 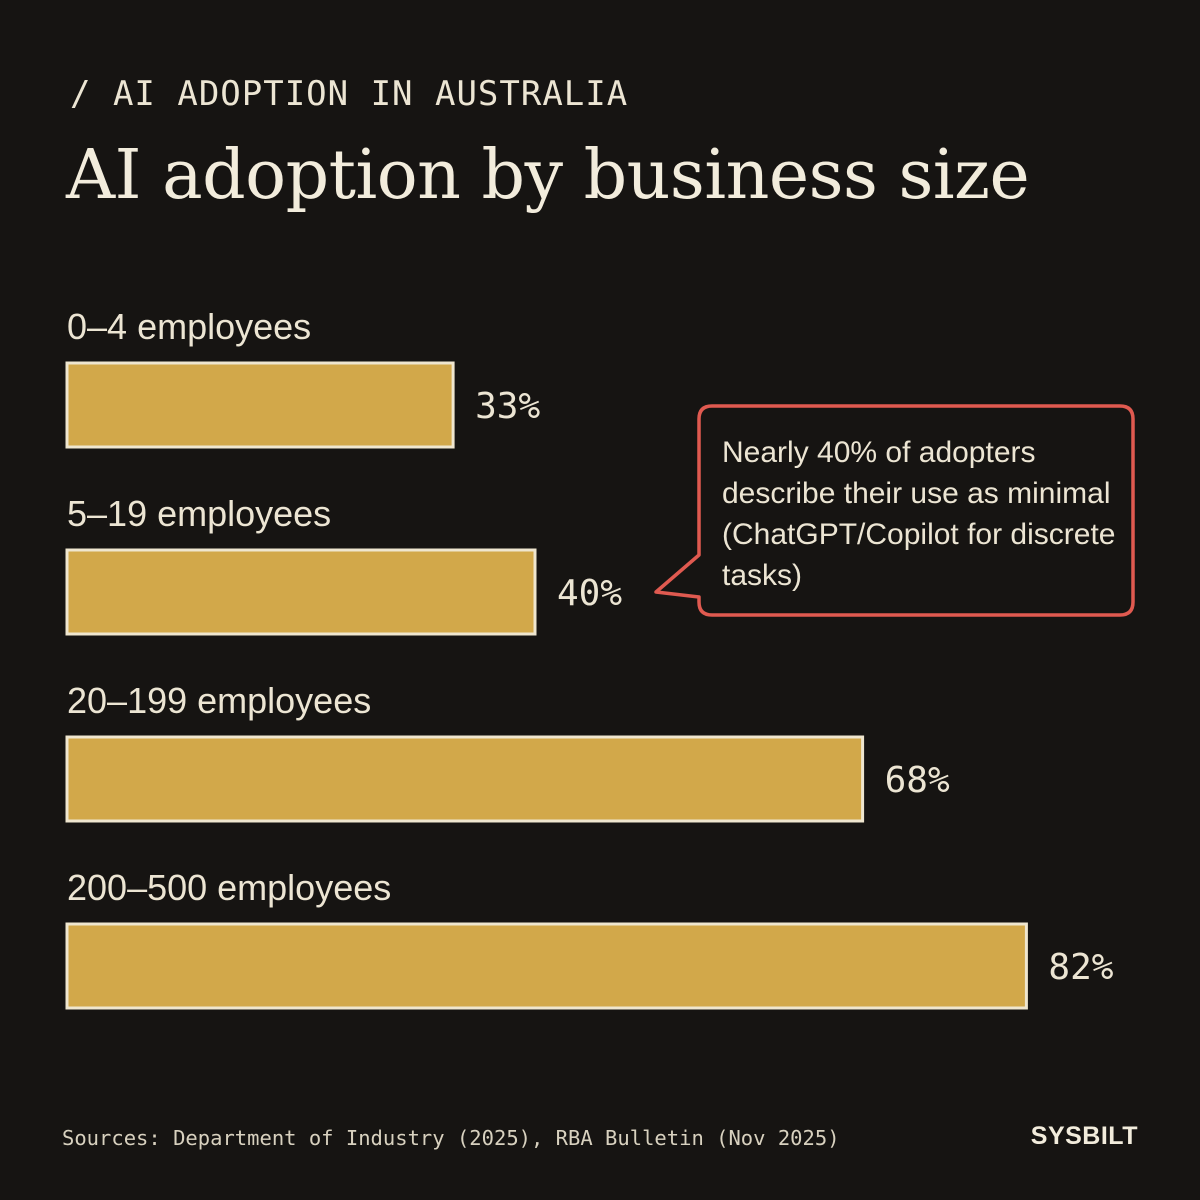 What do you see at coordinates (917, 780) in the screenshot?
I see `value-label: 68%` at bounding box center [917, 780].